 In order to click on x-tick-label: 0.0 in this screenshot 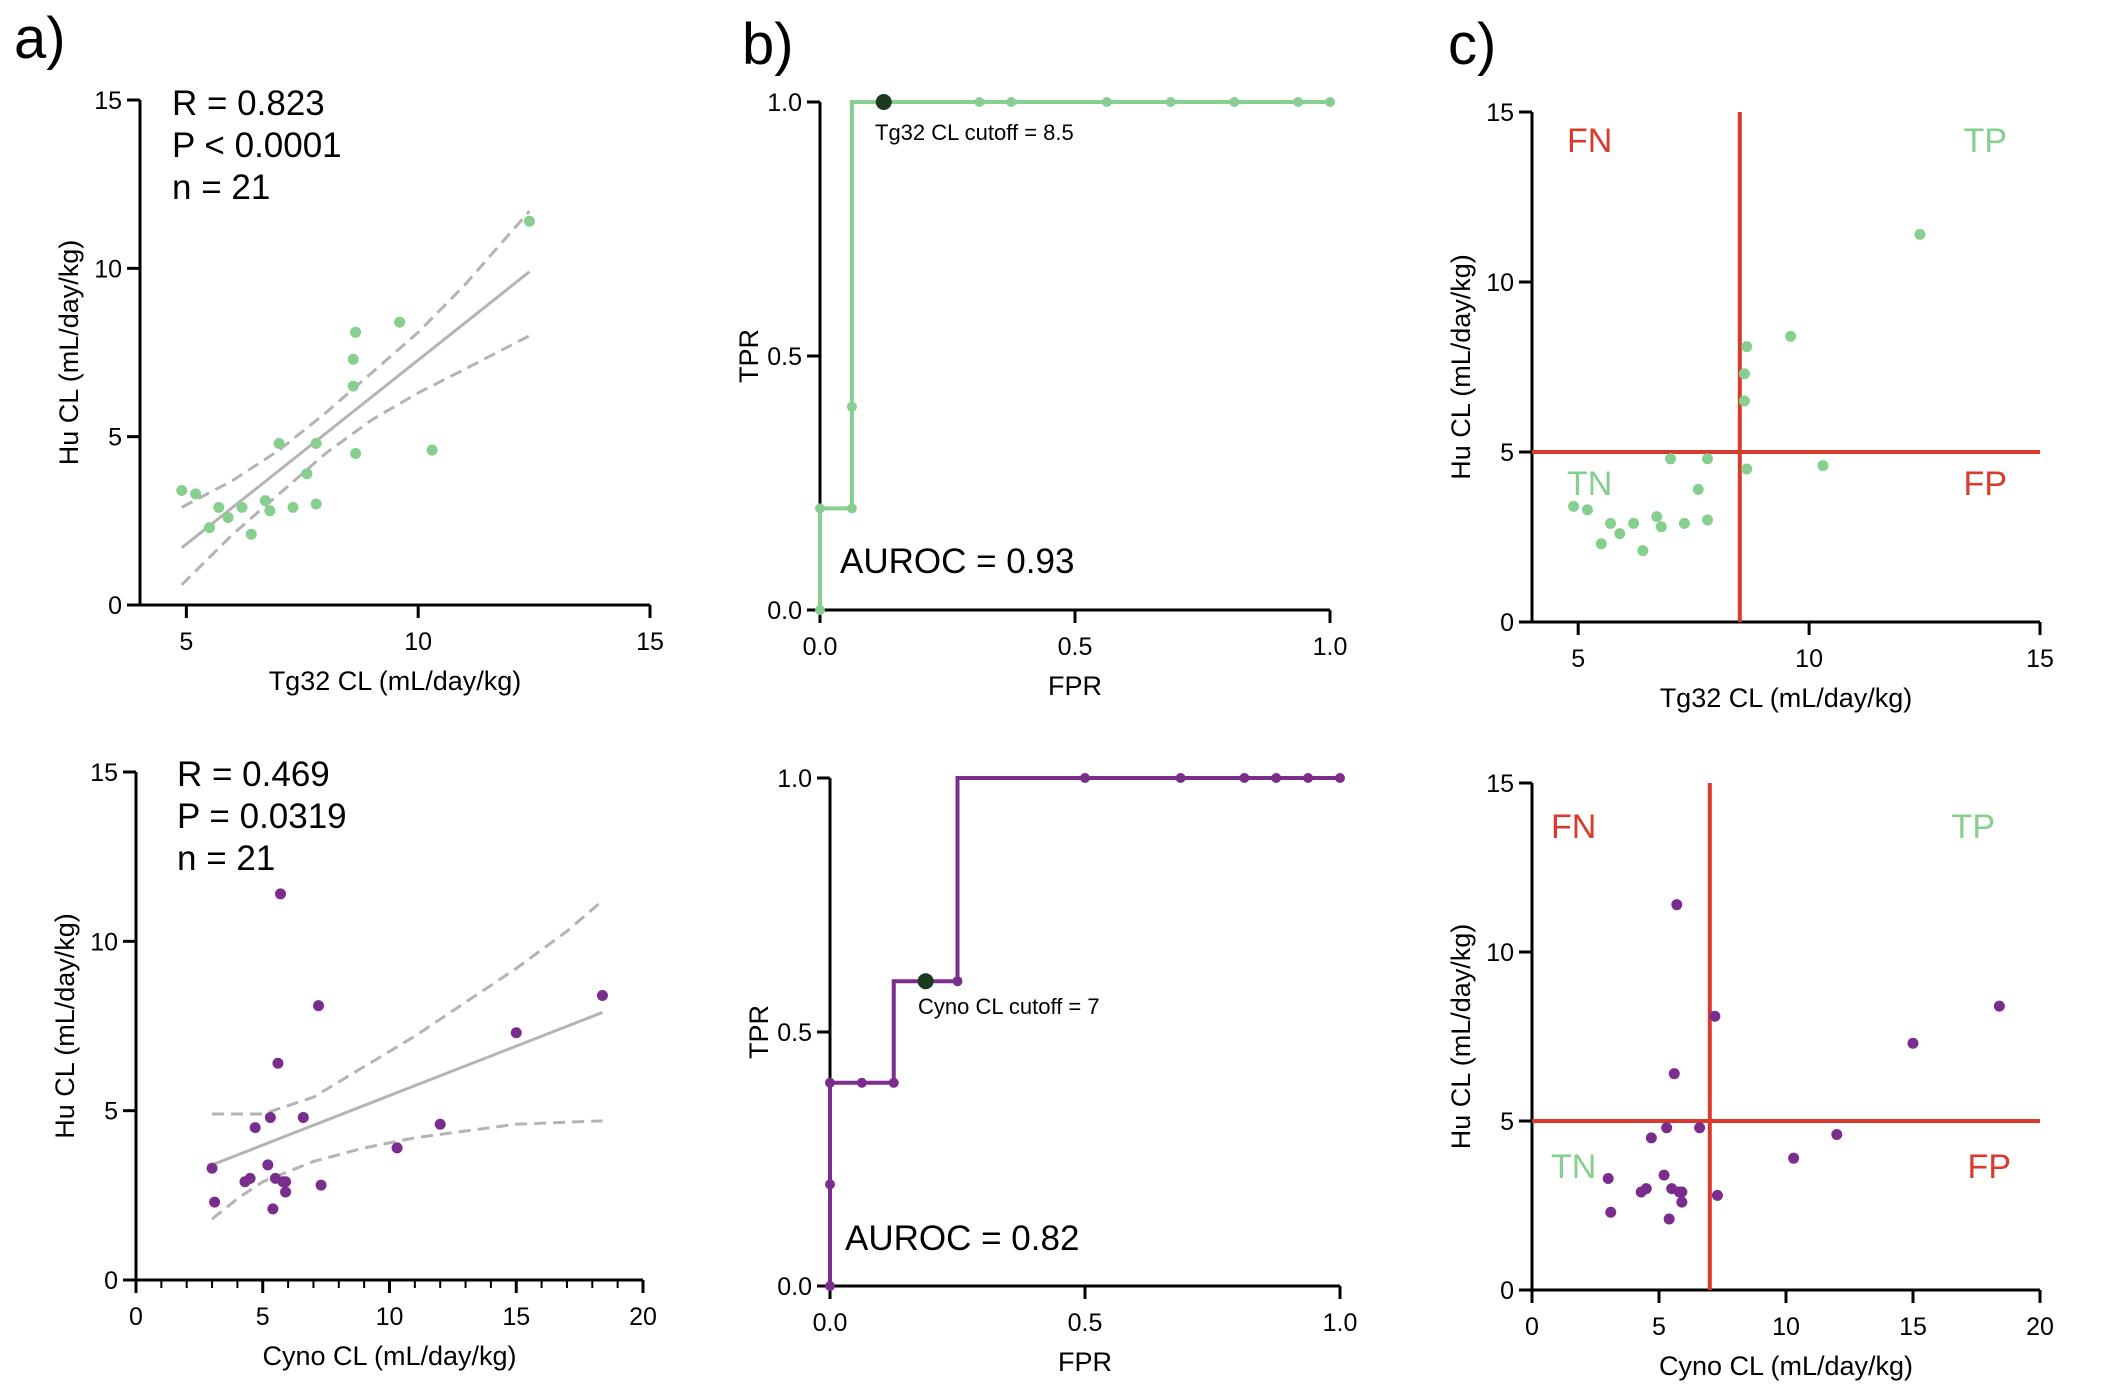, I will do `click(820, 647)`.